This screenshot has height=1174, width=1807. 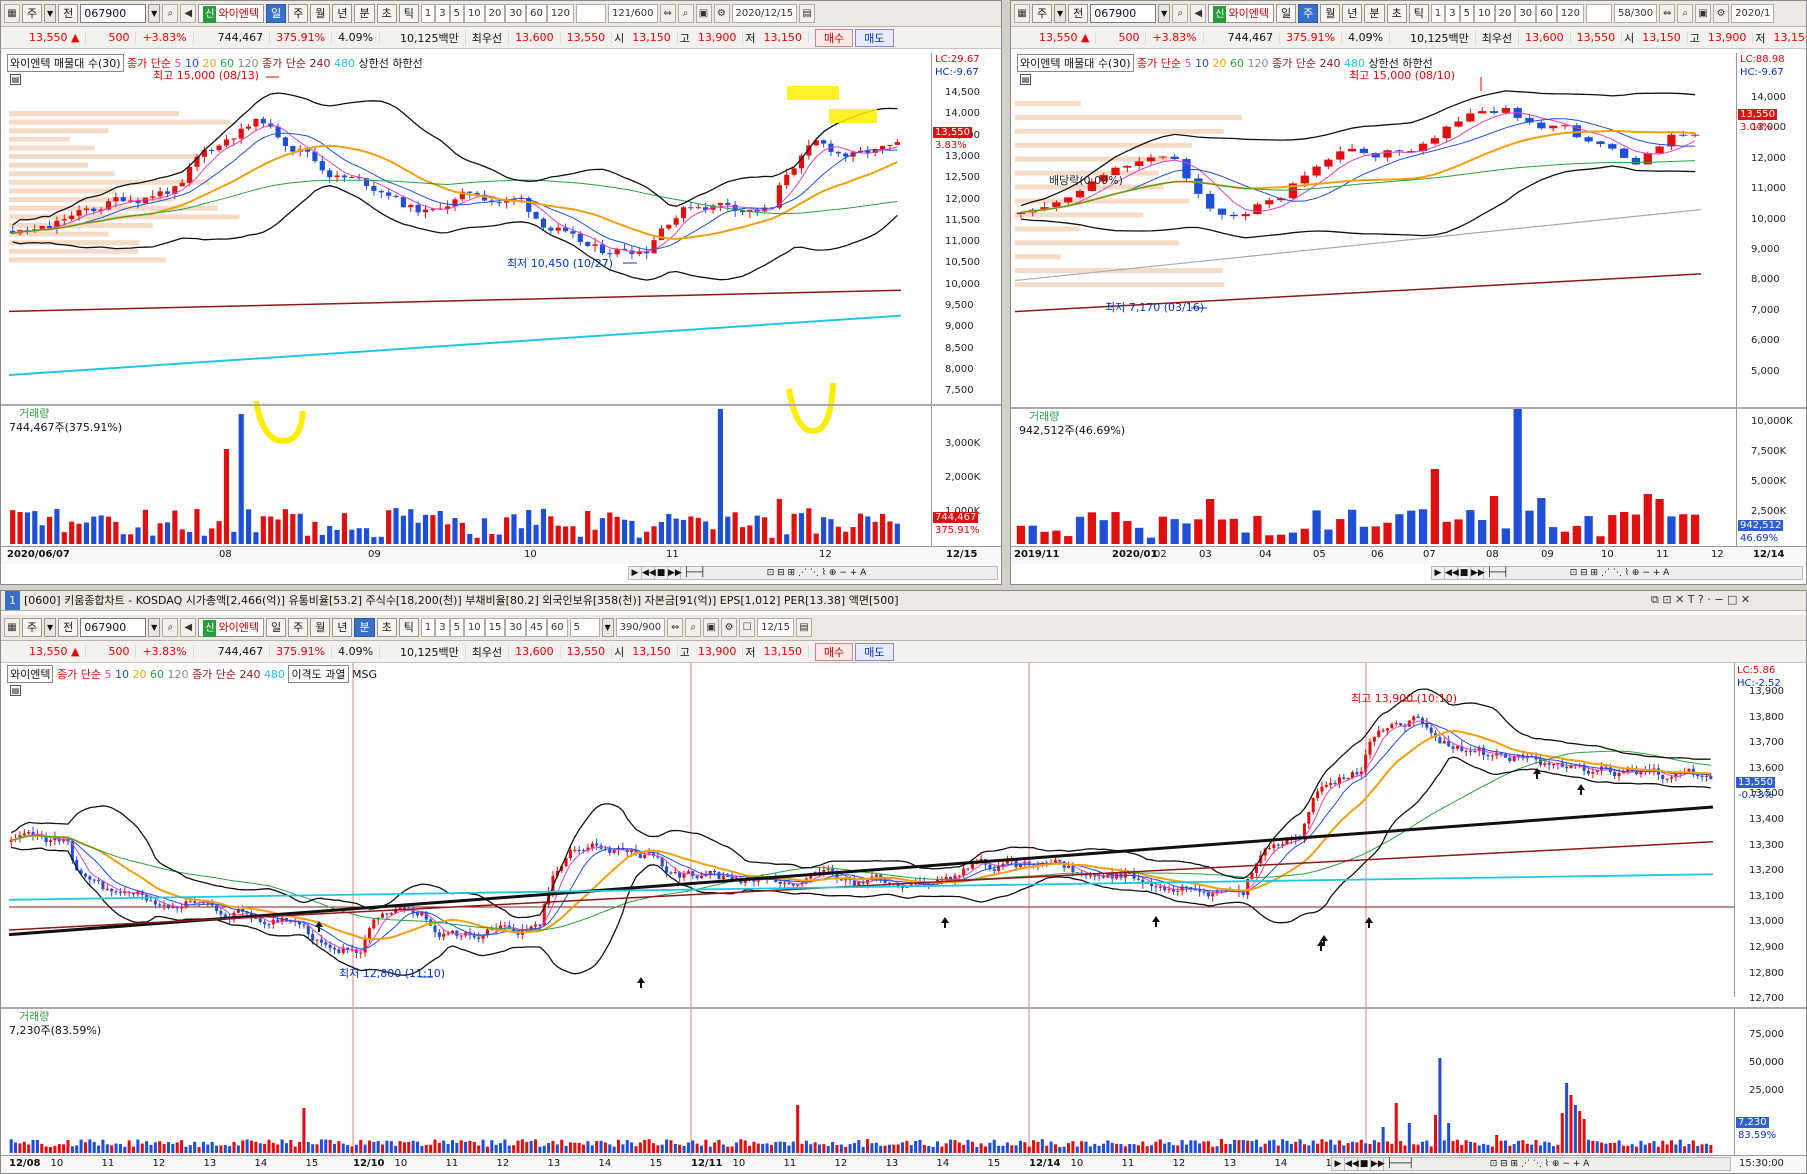 What do you see at coordinates (276, 627) in the screenshot?
I see `period-day-button: 일` at bounding box center [276, 627].